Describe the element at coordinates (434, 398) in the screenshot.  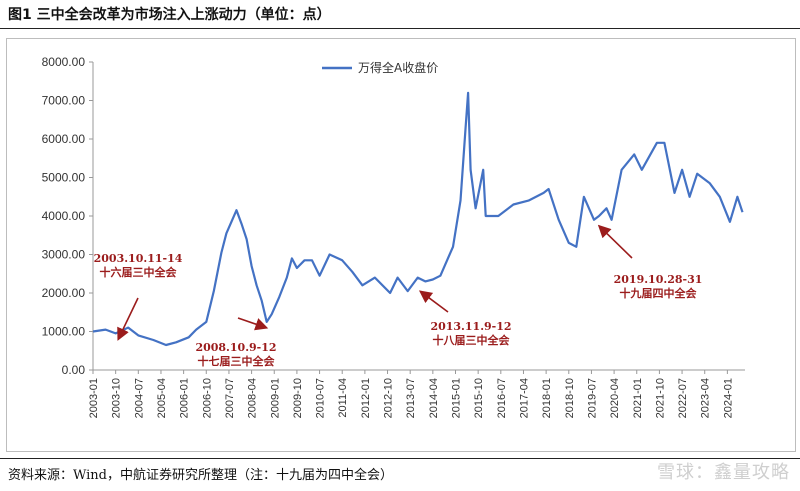
I see `x-tick-label: 2014-04` at that location.